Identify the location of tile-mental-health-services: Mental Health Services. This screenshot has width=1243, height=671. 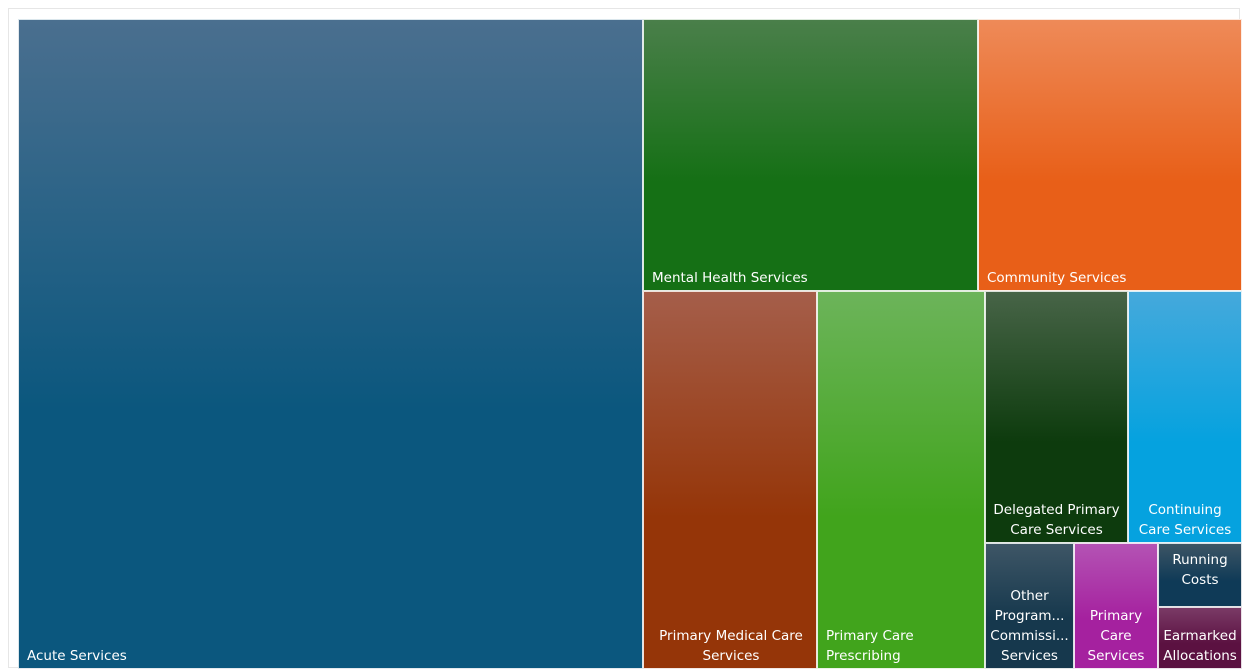
(810, 155).